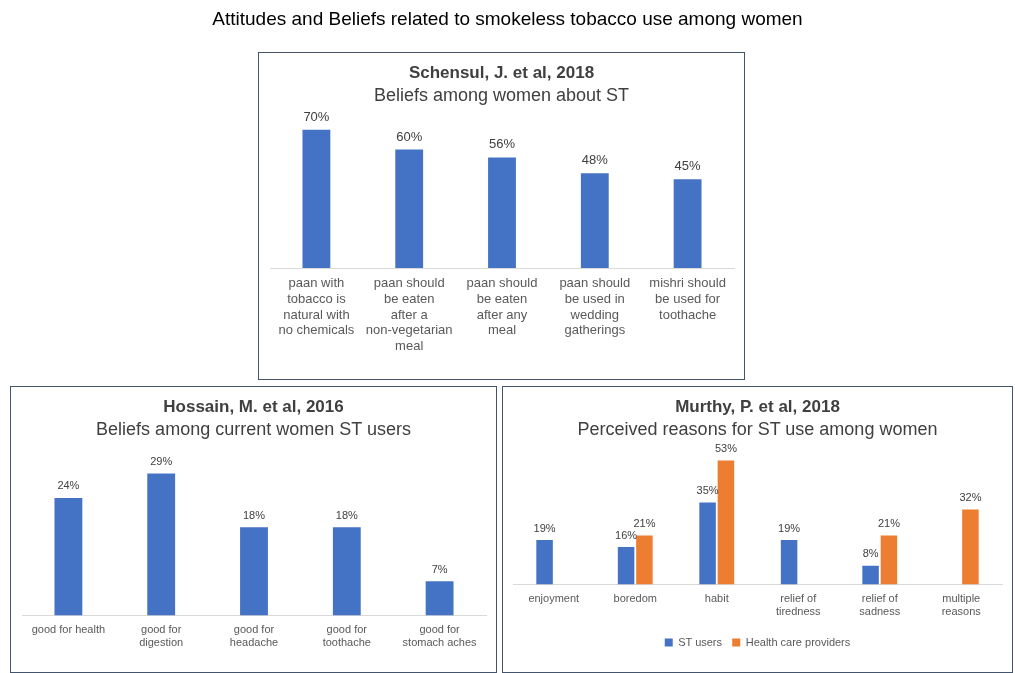 The width and height of the screenshot is (1015, 673). What do you see at coordinates (594, 306) in the screenshot?
I see `x-tick-label: paan should be used in wedding gatherings` at bounding box center [594, 306].